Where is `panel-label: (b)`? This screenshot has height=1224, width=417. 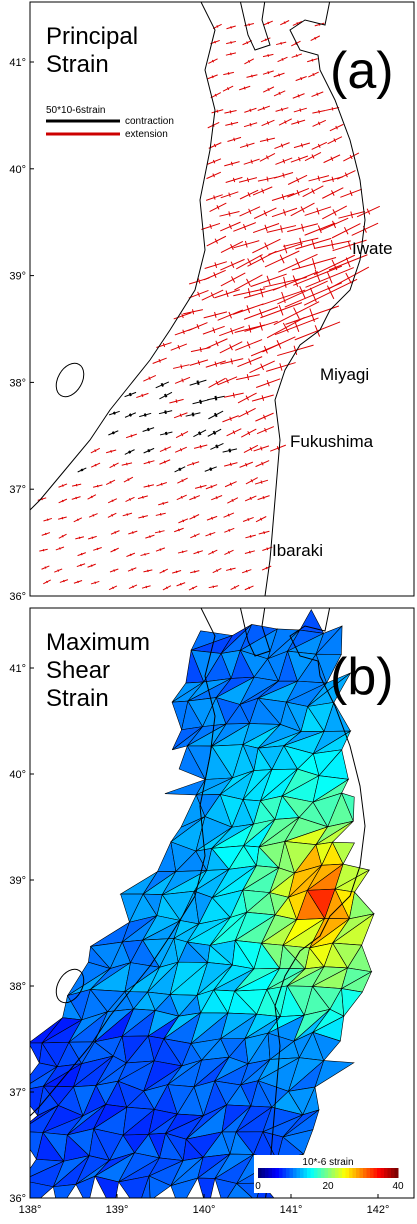 panel-label: (b) is located at coordinates (362, 677).